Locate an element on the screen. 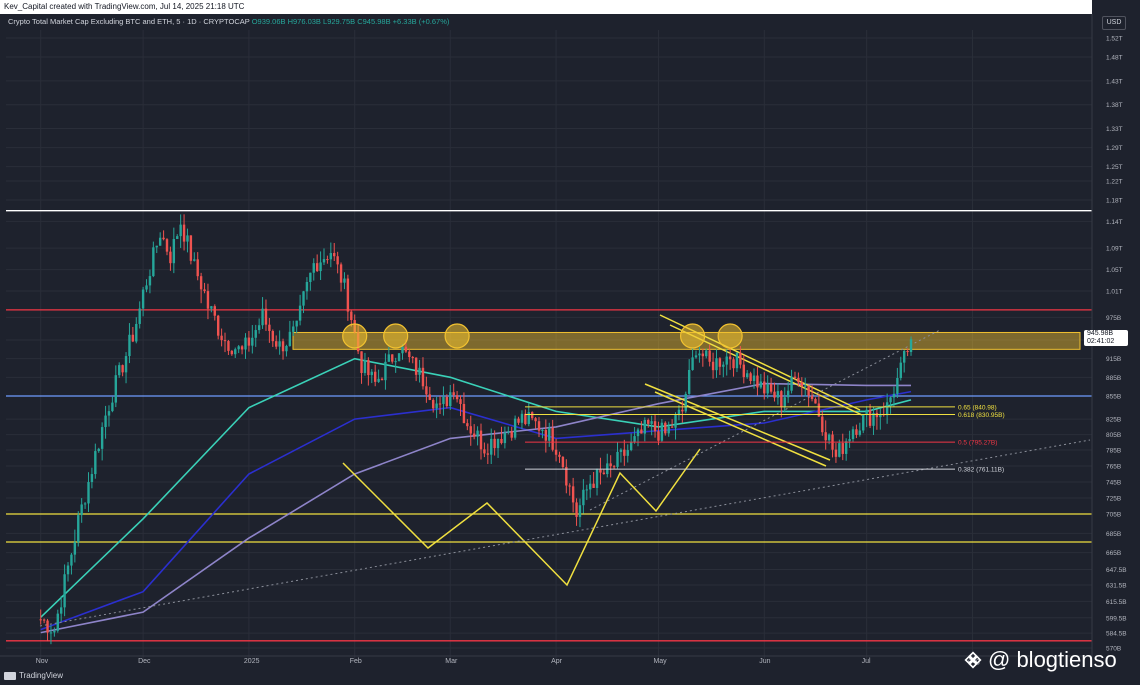 The width and height of the screenshot is (1140, 685). price-tick-label: 584.5B is located at coordinates (1116, 634).